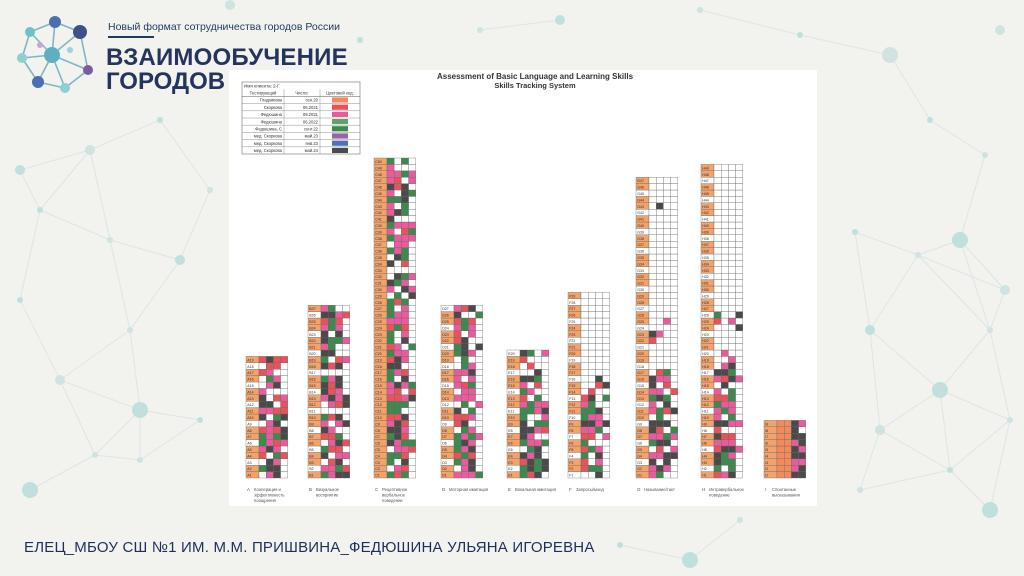 The height and width of the screenshot is (576, 1024). I want to click on skill-code-label: H41, so click(705, 220).